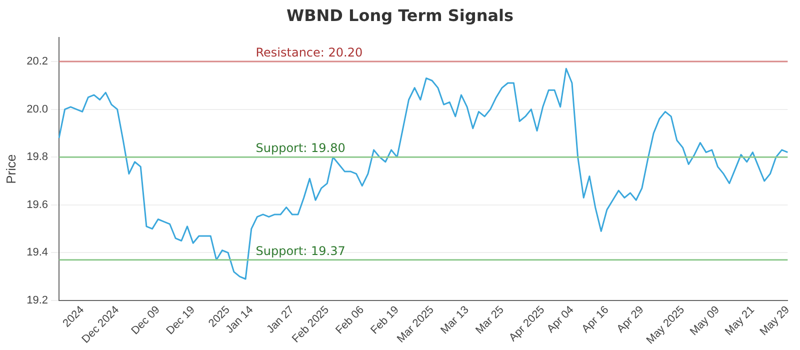 This screenshot has width=800, height=350. Describe the element at coordinates (490, 320) in the screenshot. I see `x-tick-label: Mar 25` at that location.